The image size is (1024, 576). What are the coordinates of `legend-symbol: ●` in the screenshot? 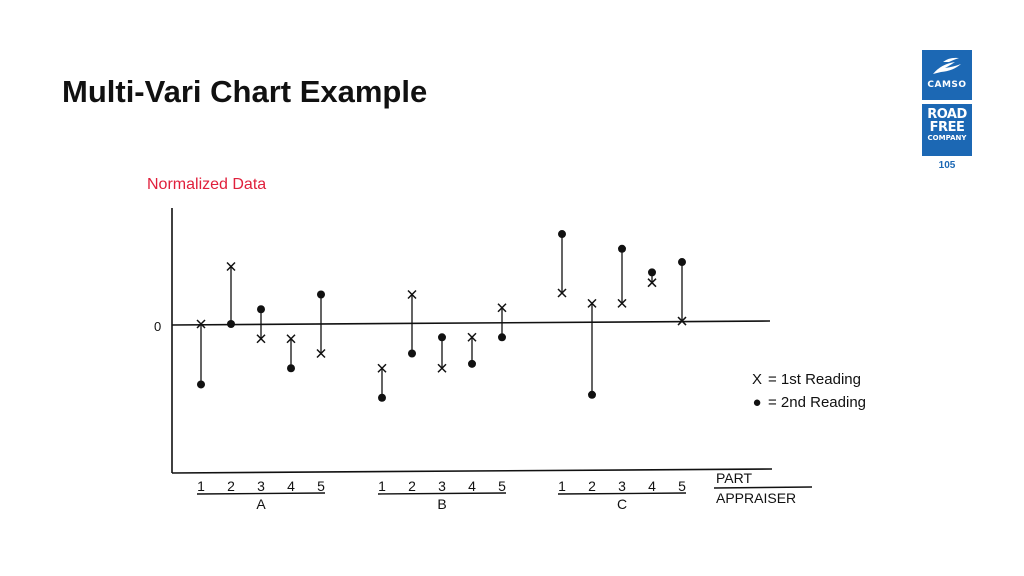 It's located at (756, 402).